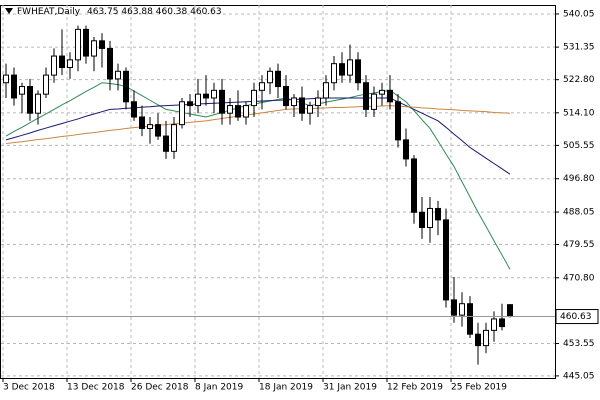  What do you see at coordinates (9, 11) in the screenshot?
I see `menu-icon` at bounding box center [9, 11].